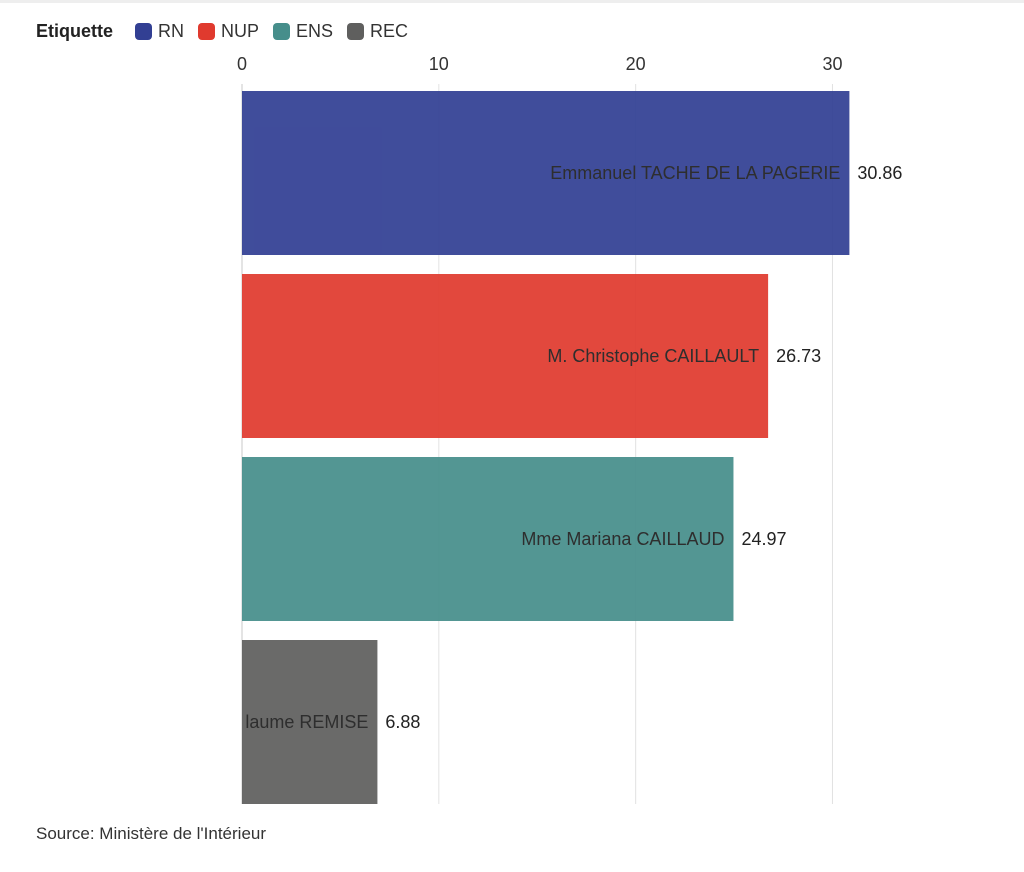 This screenshot has height=872, width=1024. What do you see at coordinates (636, 64) in the screenshot?
I see `x-tick-label: 20` at bounding box center [636, 64].